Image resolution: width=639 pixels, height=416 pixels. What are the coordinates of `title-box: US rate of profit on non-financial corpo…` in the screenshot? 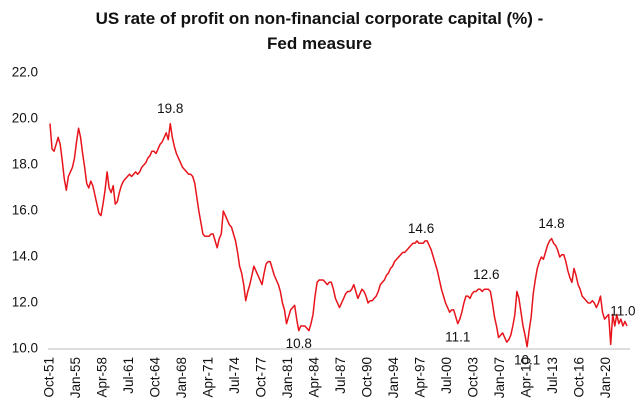 It's located at (319, 31).